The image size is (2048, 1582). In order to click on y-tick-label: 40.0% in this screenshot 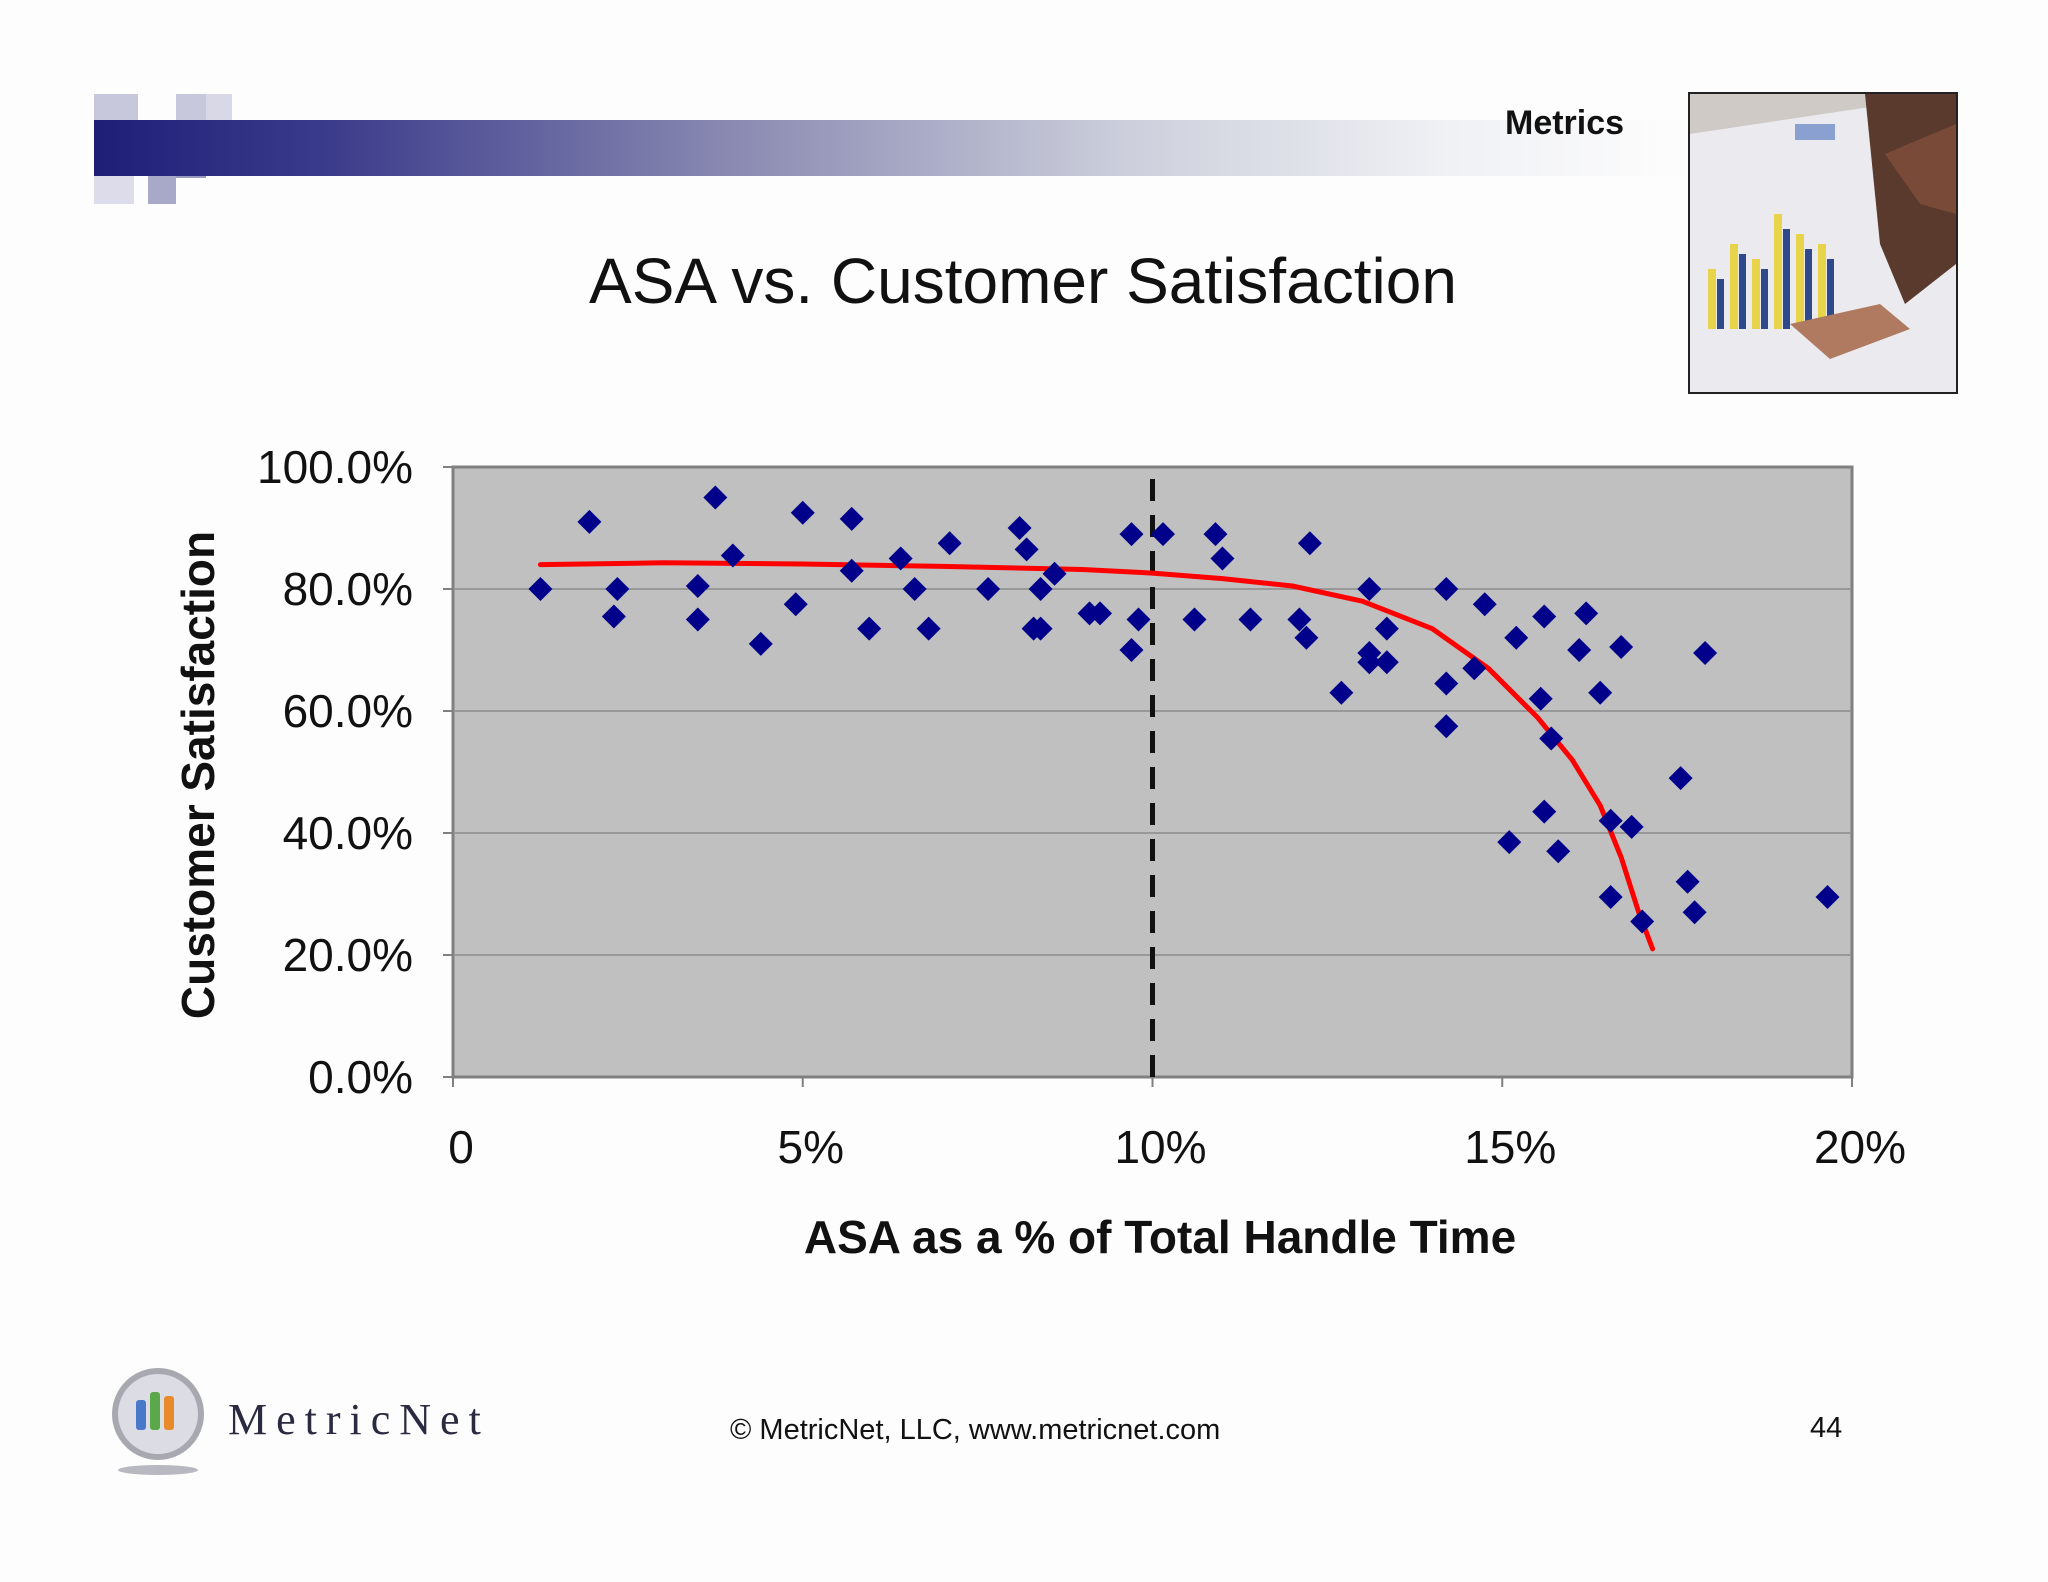, I will do `click(348, 833)`.